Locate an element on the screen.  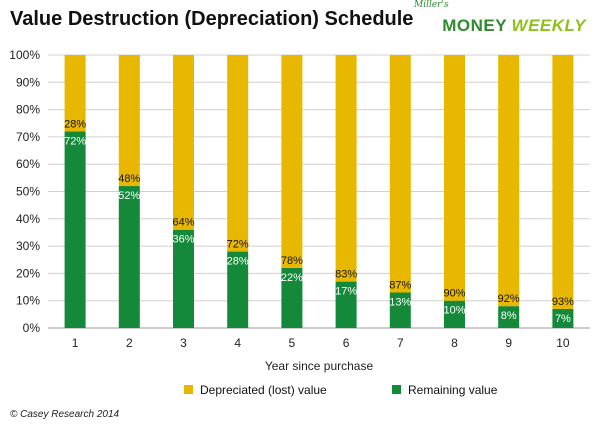
x-tick-label: 5 is located at coordinates (292, 343).